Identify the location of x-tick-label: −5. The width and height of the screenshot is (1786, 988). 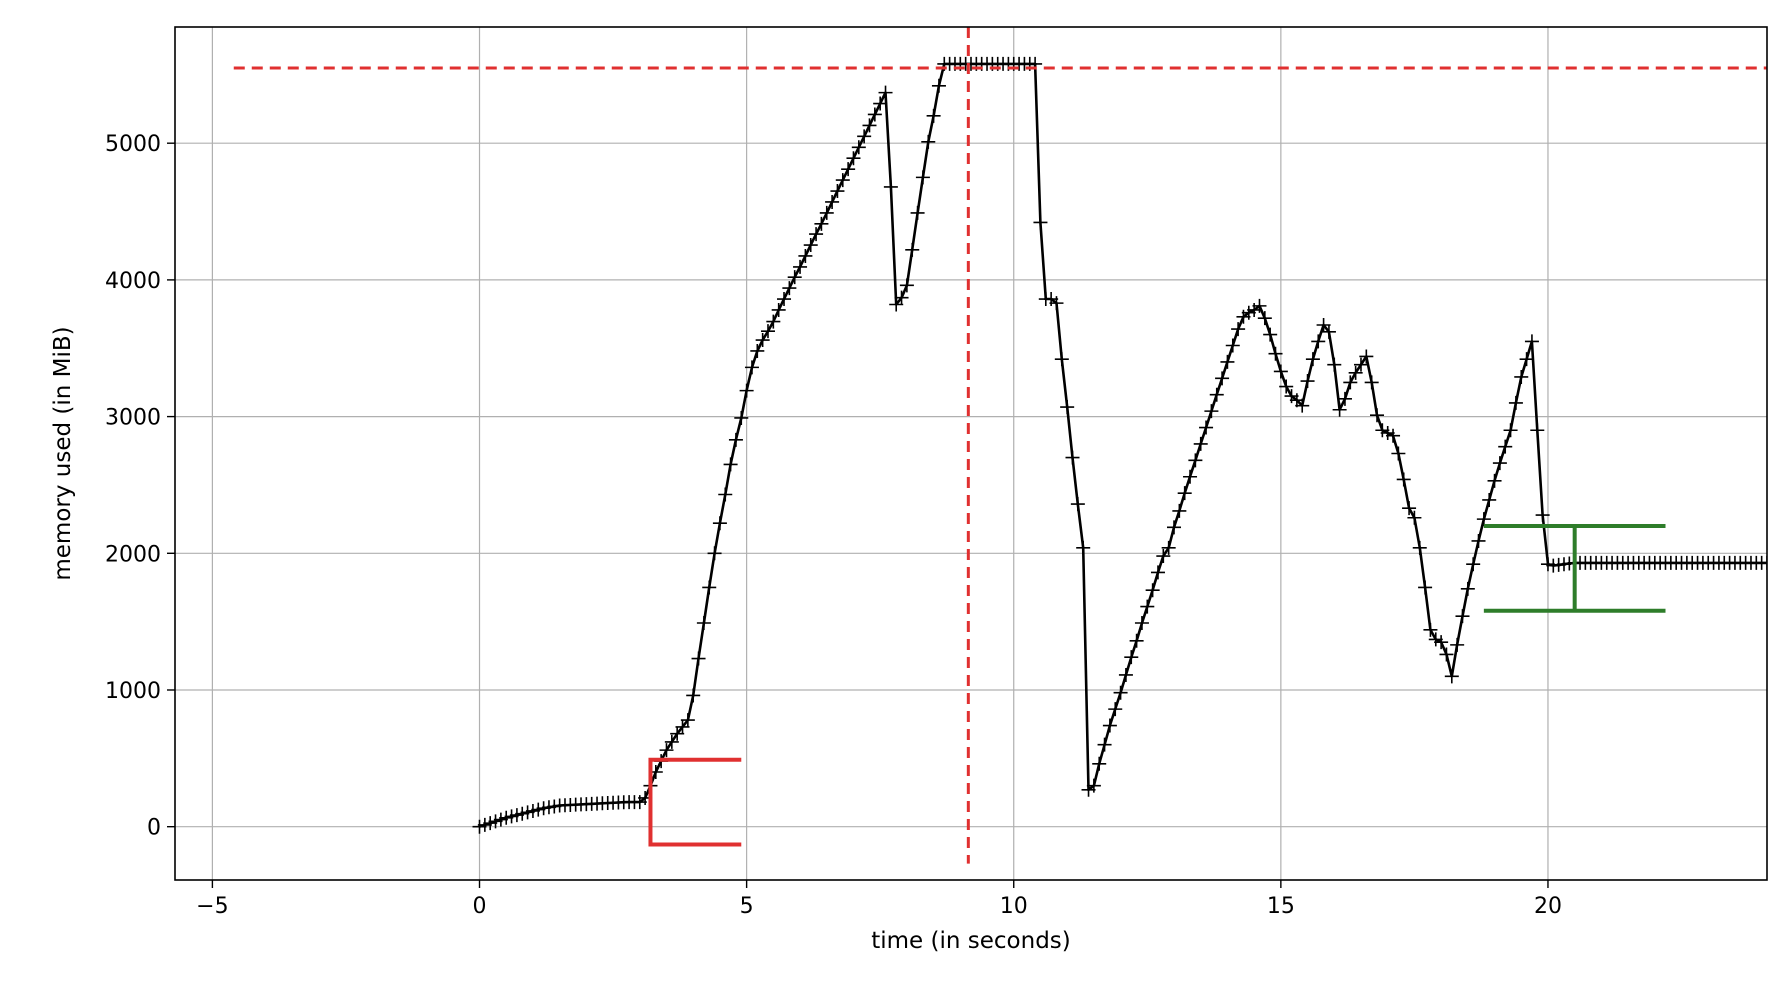
(212, 906).